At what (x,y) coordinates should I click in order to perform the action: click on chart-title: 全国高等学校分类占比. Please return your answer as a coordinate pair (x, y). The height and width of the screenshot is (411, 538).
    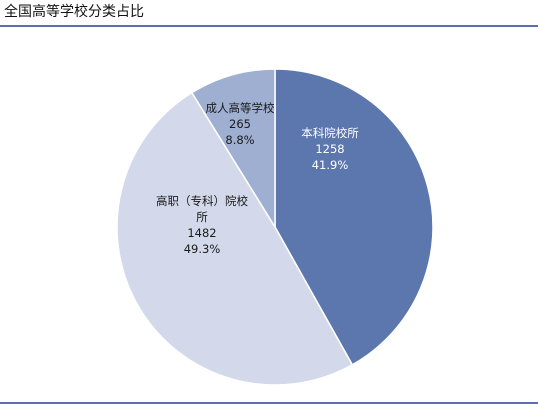
    Looking at the image, I should click on (74, 12).